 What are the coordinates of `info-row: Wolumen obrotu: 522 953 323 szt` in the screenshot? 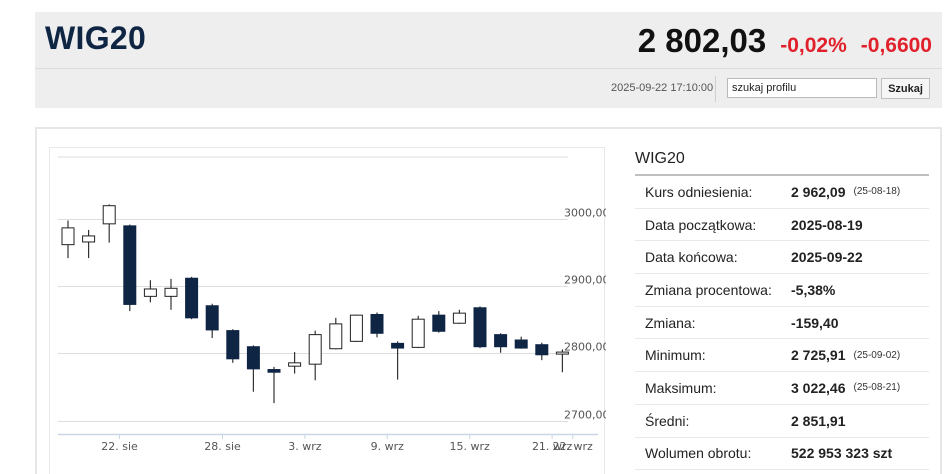 It's located at (782, 454).